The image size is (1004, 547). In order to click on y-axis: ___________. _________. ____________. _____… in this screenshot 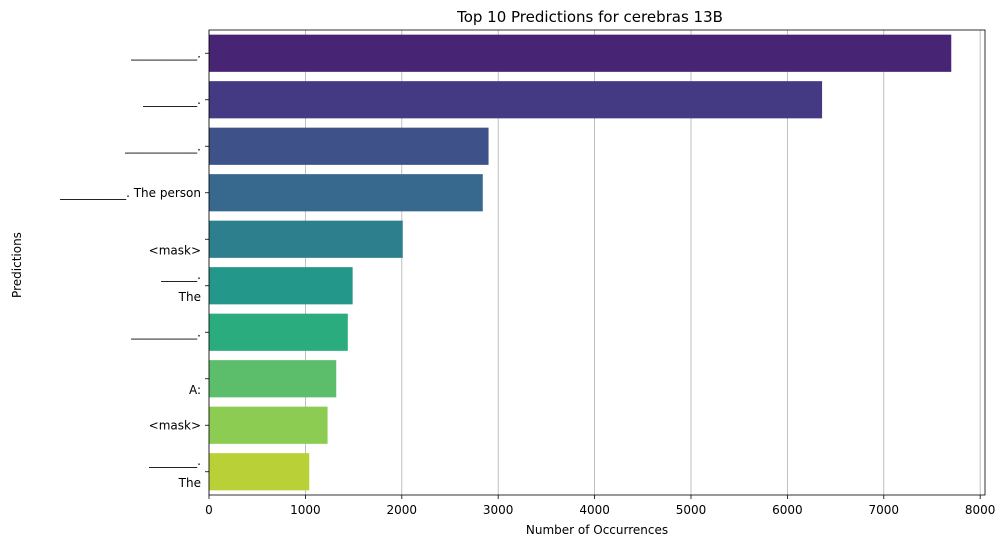, I will do `click(134, 268)`.